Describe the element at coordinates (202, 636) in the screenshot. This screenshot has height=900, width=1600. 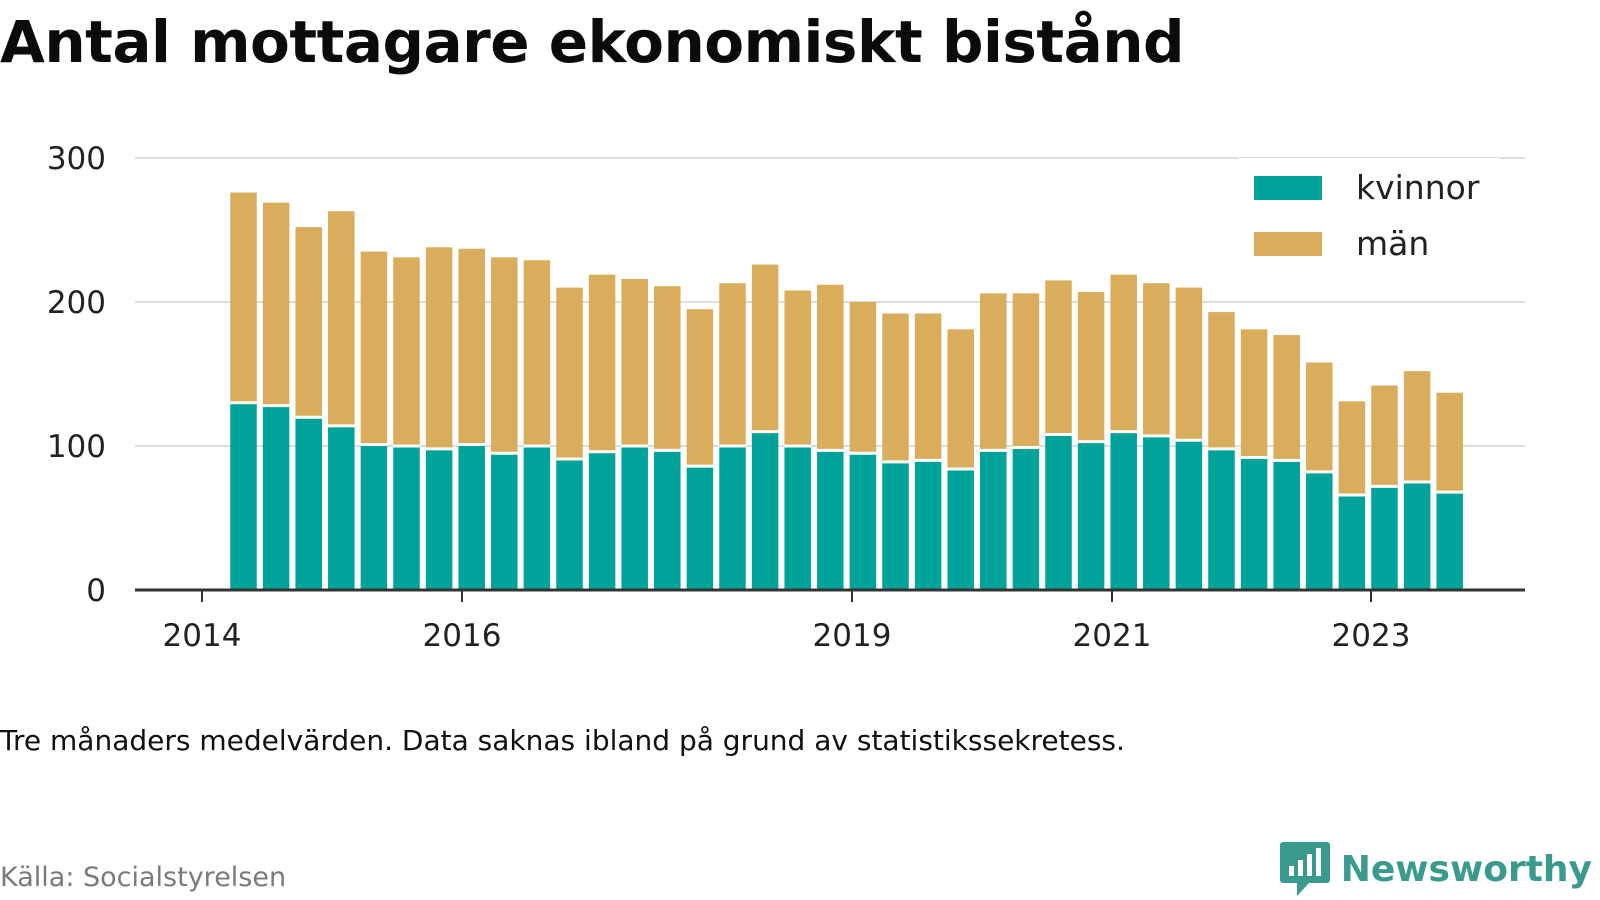
I see `x-tick-label: 2014` at that location.